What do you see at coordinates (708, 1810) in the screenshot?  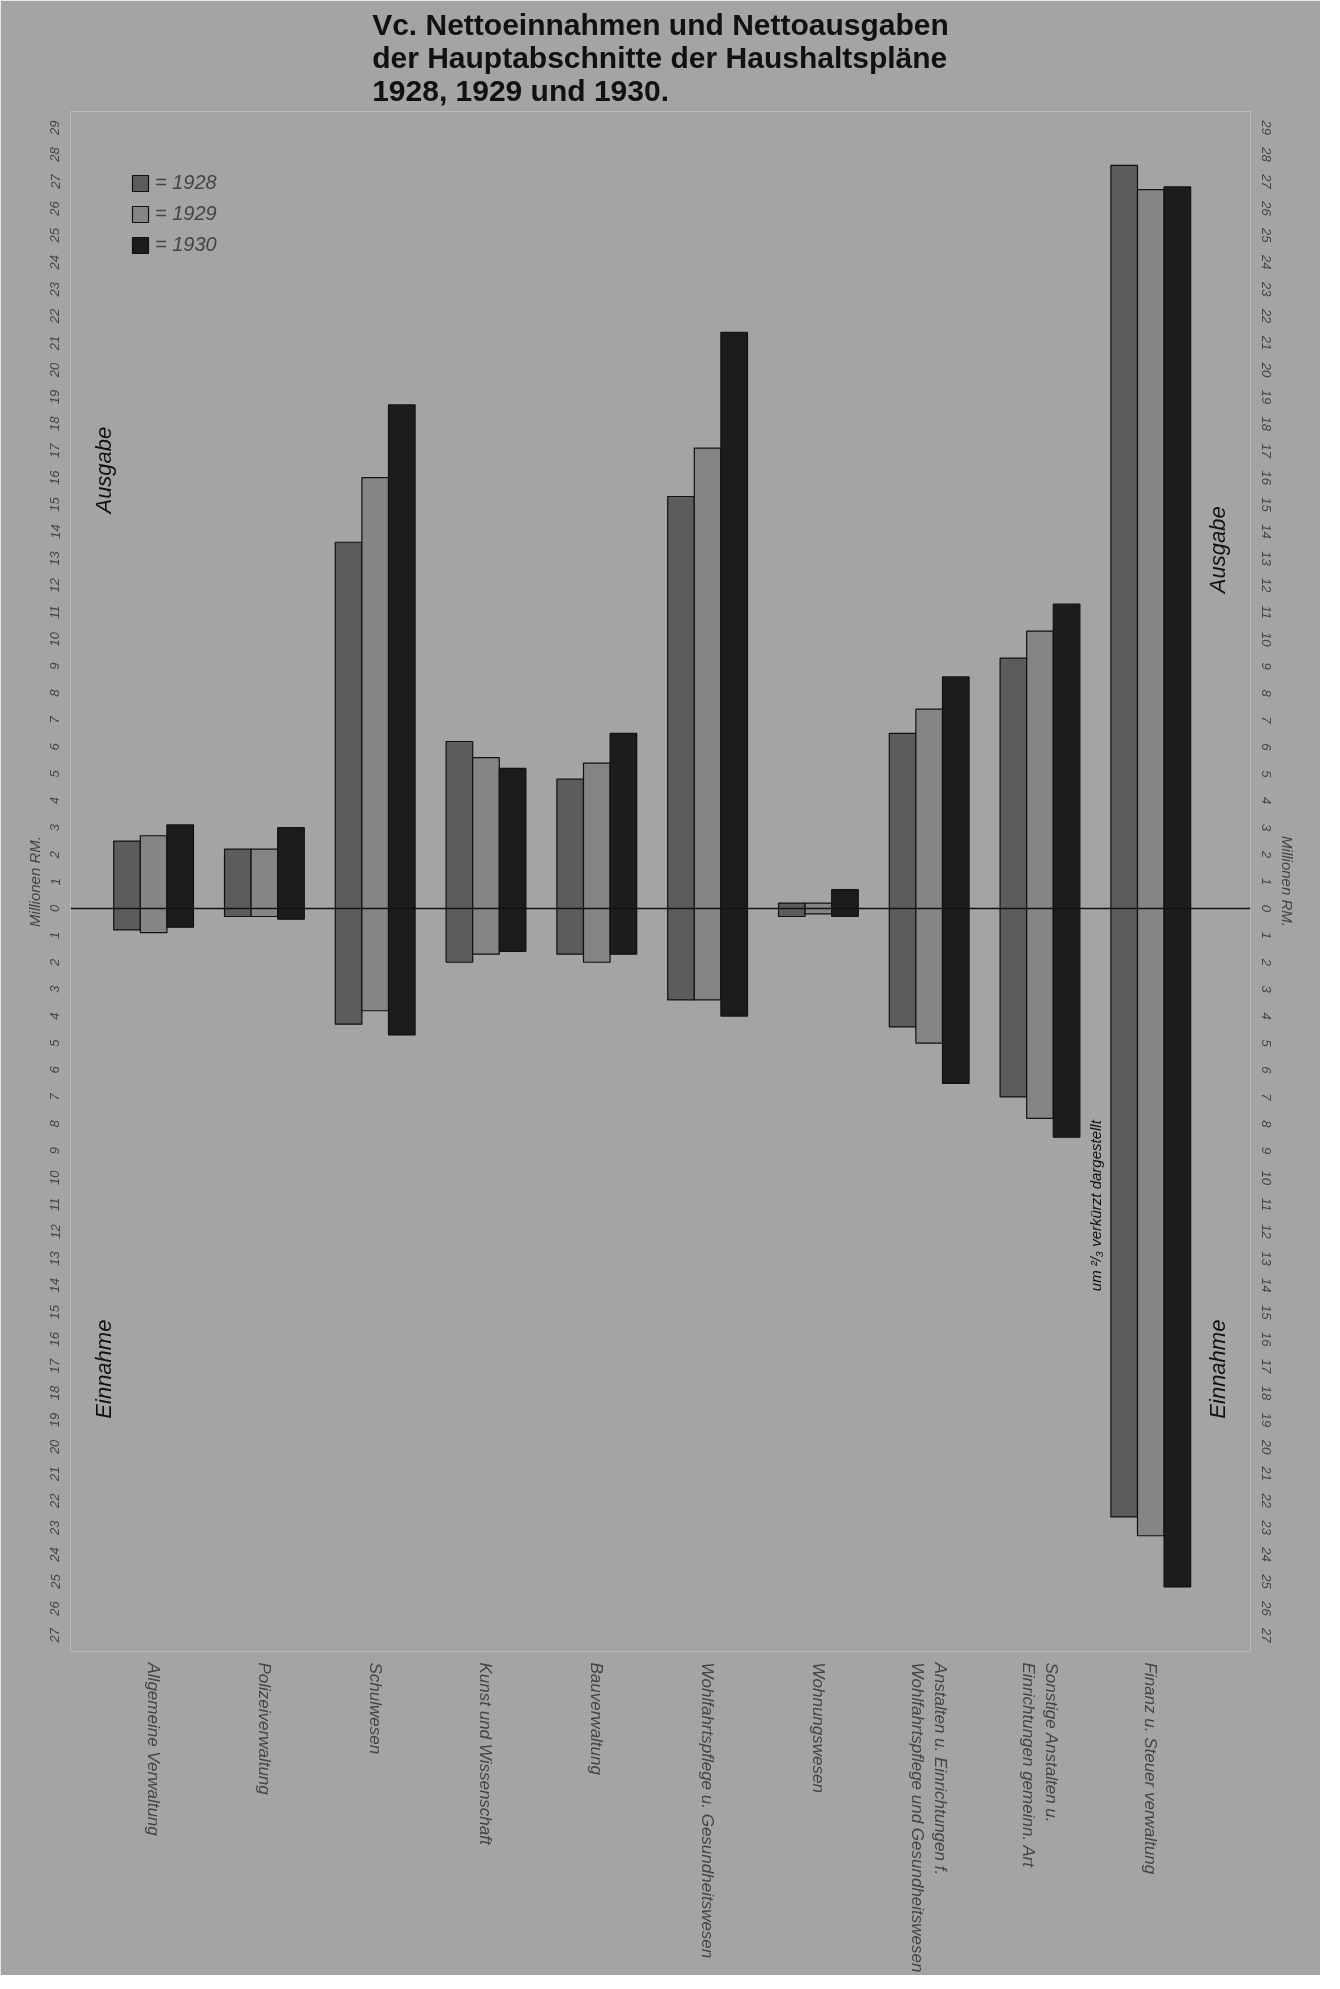 I see `x-tick-label: Wohlfahrtspflege u. Gesundheitswesen` at bounding box center [708, 1810].